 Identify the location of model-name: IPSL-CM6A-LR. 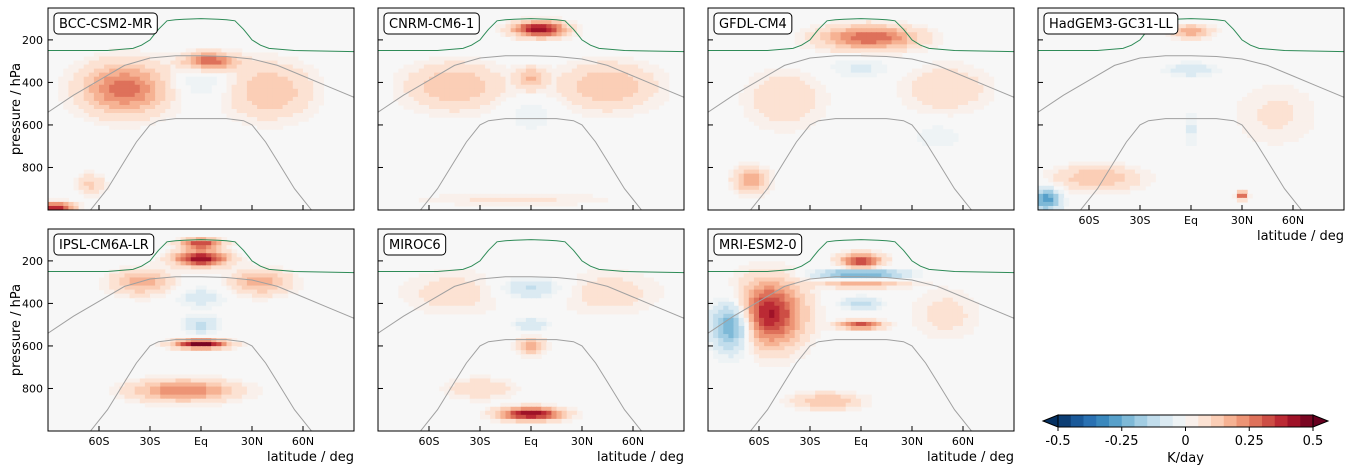
(104, 245).